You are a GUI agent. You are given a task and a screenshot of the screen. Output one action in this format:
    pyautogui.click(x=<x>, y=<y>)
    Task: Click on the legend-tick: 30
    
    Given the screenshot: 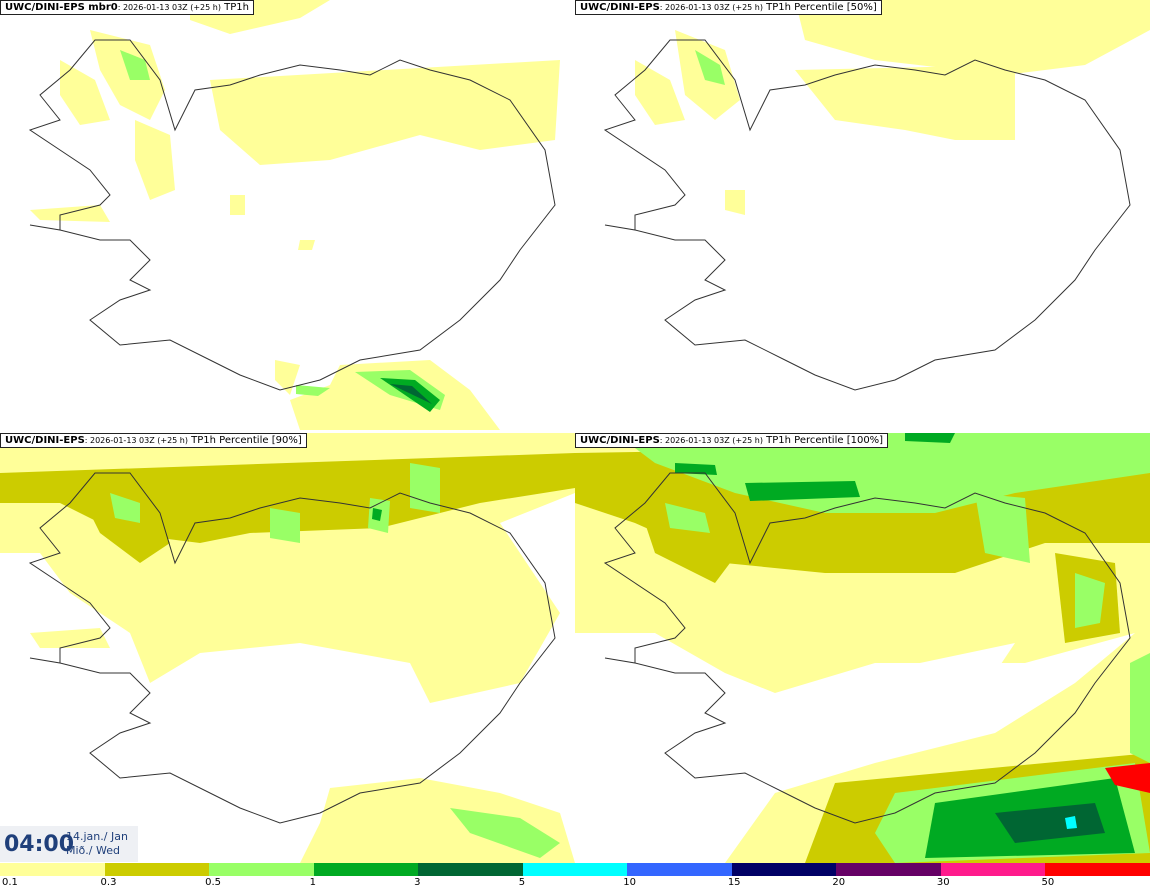 What is the action you would take?
    pyautogui.click(x=943, y=882)
    